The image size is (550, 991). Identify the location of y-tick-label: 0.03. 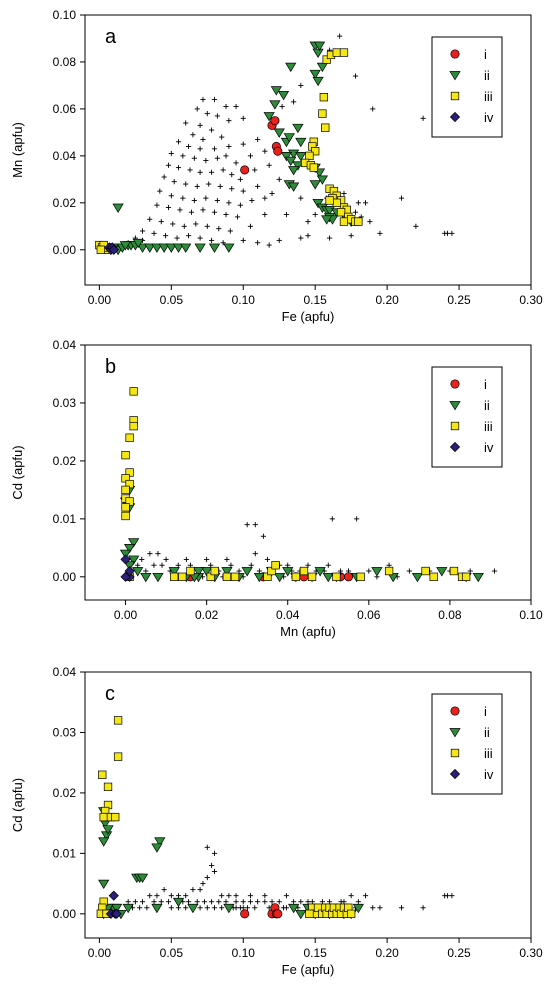
(65, 732).